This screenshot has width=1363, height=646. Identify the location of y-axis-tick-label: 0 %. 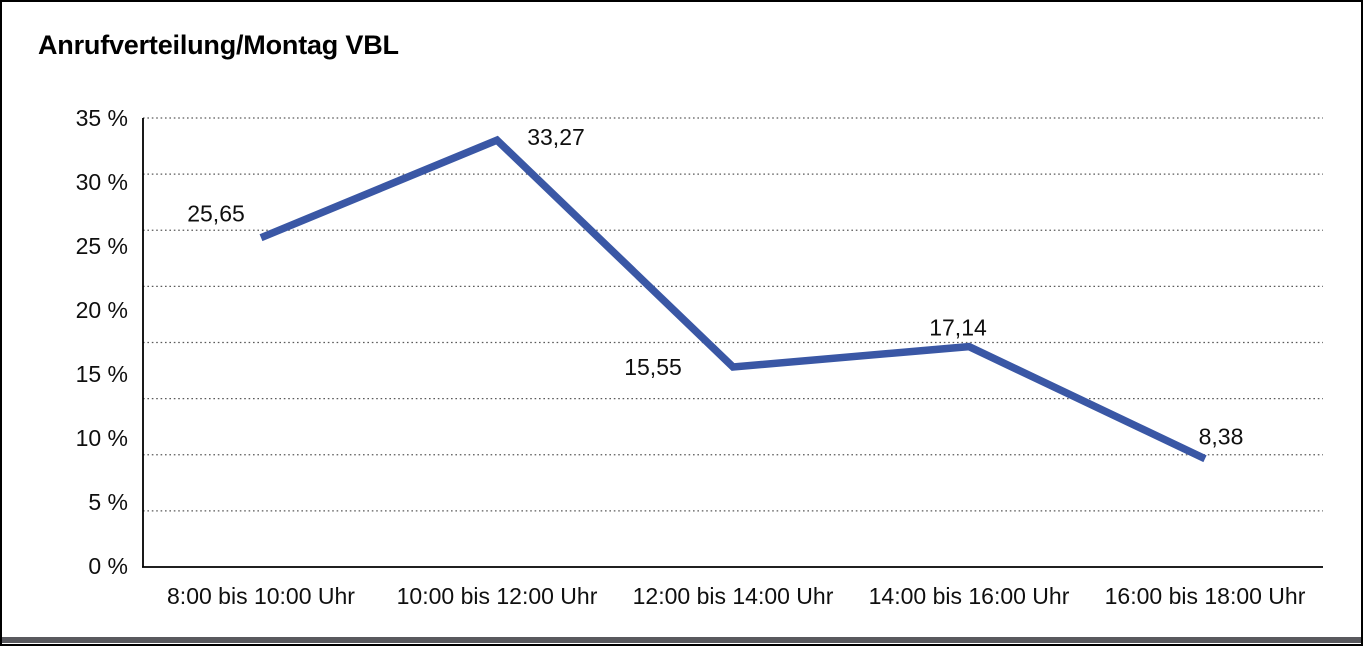
(108, 566).